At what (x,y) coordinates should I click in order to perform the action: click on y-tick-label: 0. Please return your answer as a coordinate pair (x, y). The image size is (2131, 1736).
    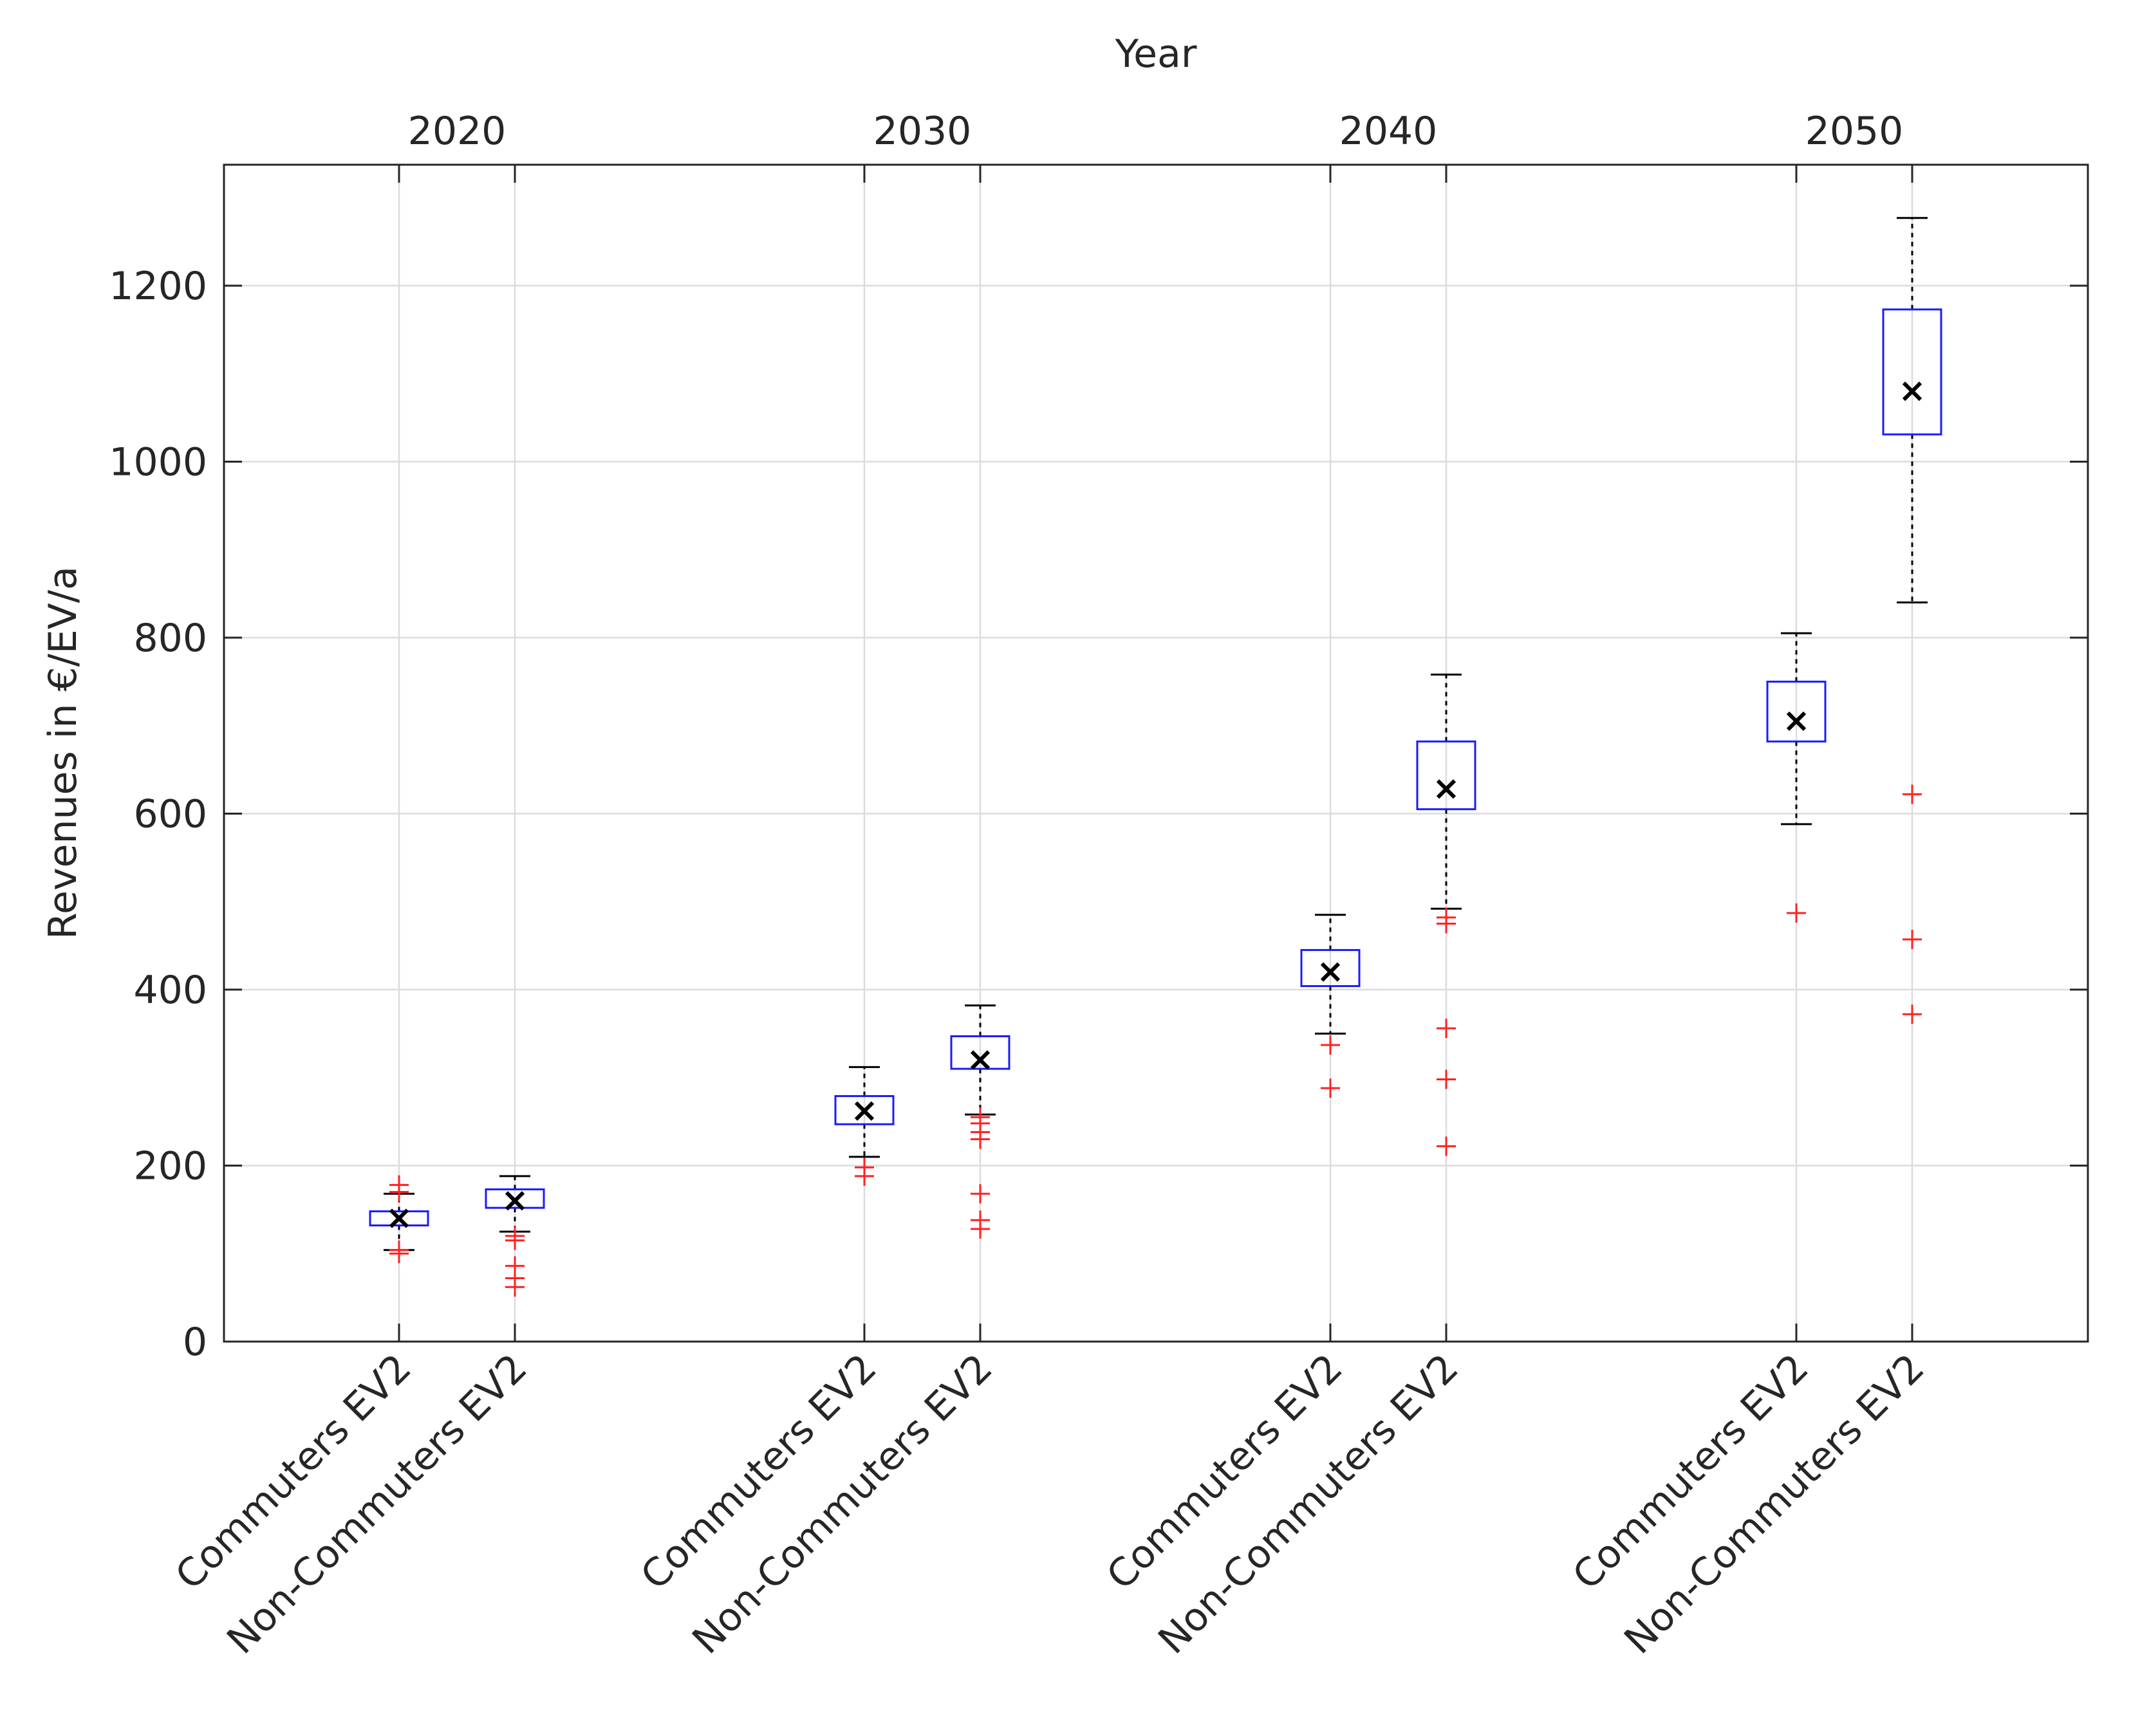
    Looking at the image, I should click on (195, 1342).